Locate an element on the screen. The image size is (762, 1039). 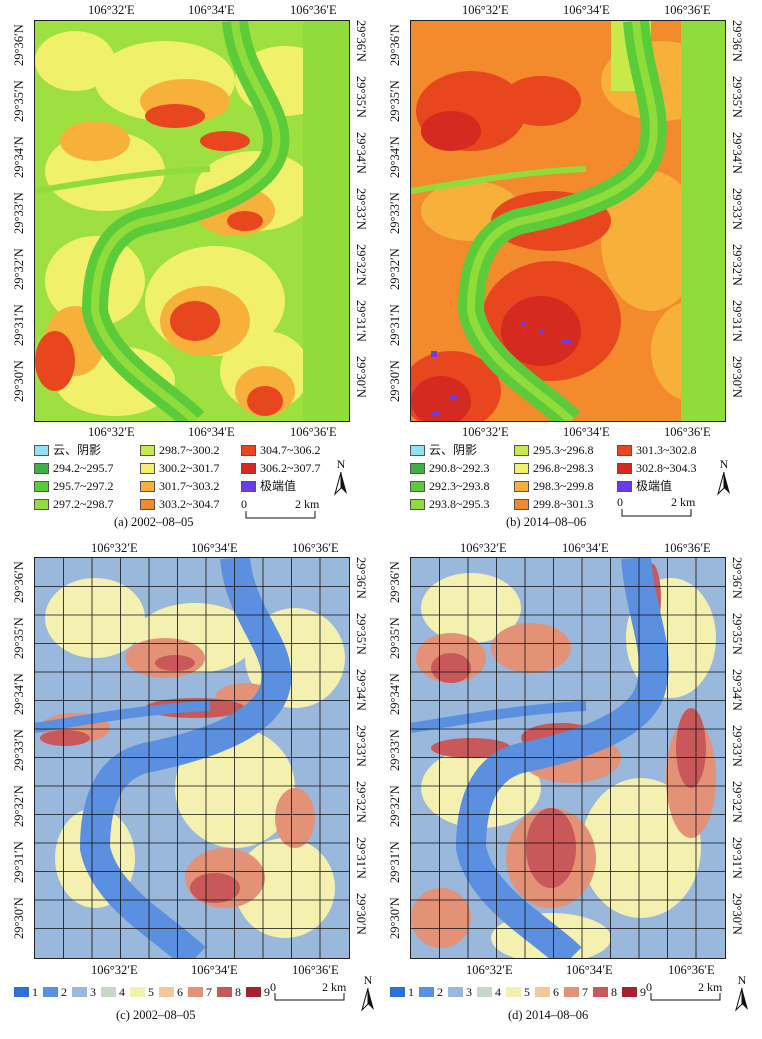
legend-item: 297.2~298.7 is located at coordinates (74, 504).